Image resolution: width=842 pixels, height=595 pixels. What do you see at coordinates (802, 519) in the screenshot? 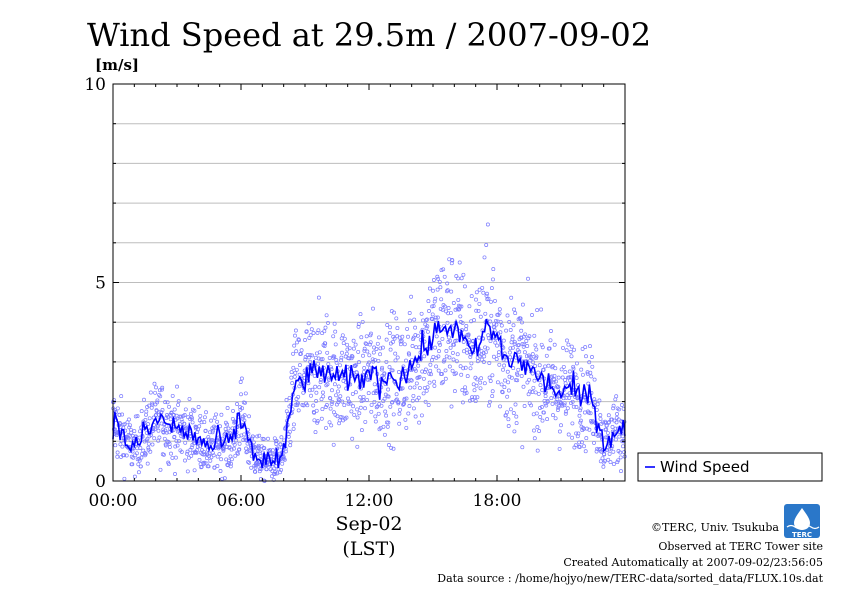
I see `logo-droplet-icon` at bounding box center [802, 519].